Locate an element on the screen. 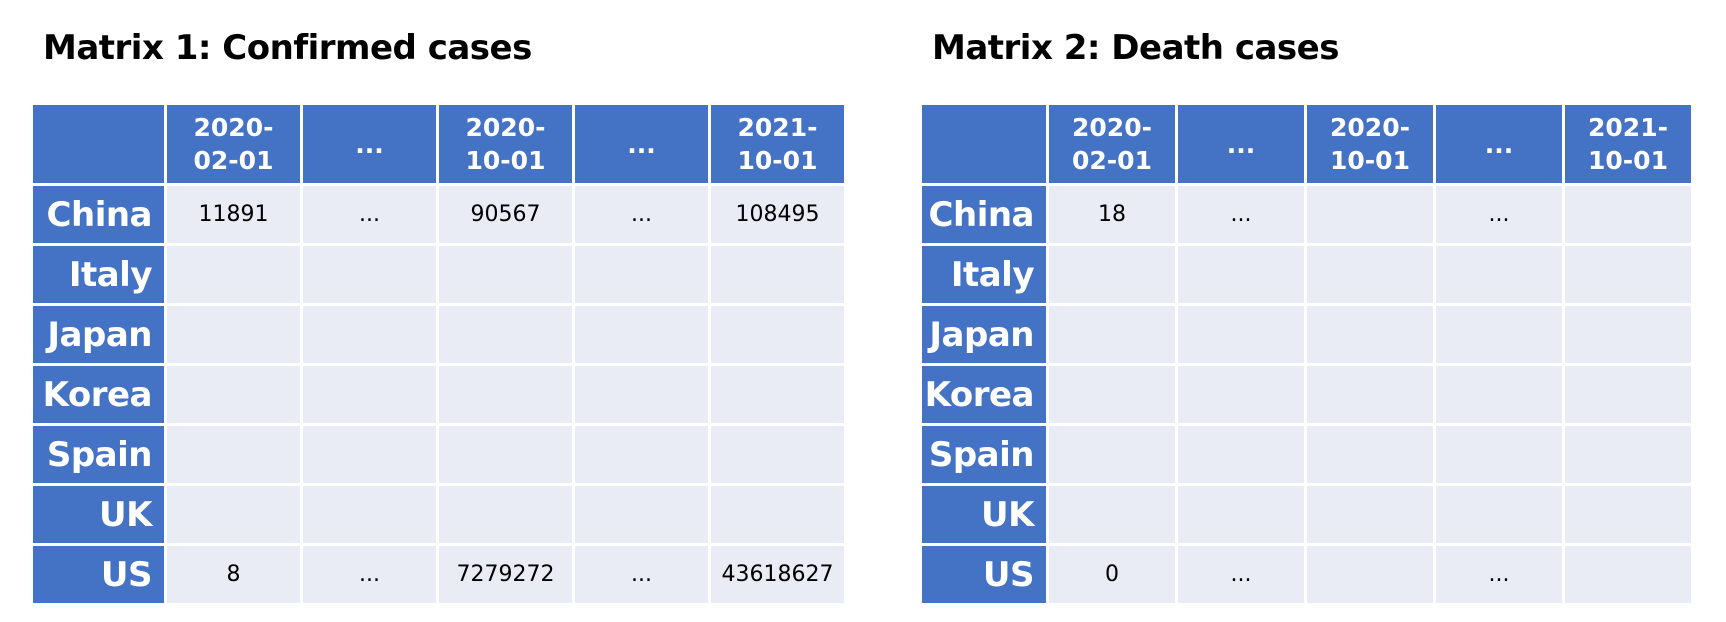 This screenshot has height=622, width=1726. value-cell: 7279272 is located at coordinates (505, 574).